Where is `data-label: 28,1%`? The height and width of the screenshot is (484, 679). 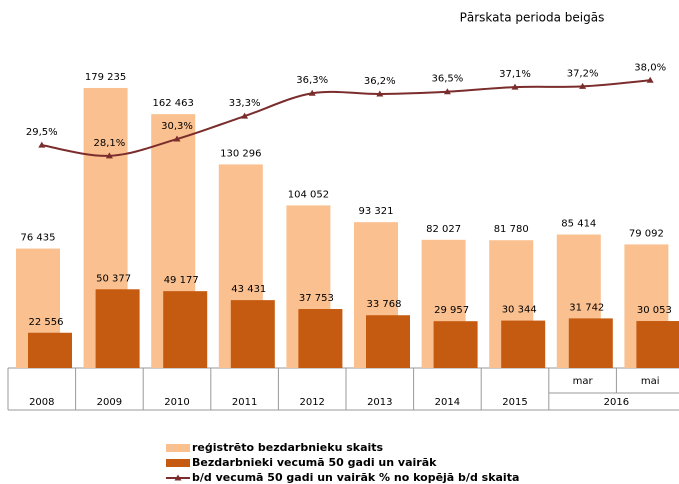 data-label: 28,1% is located at coordinates (110, 143).